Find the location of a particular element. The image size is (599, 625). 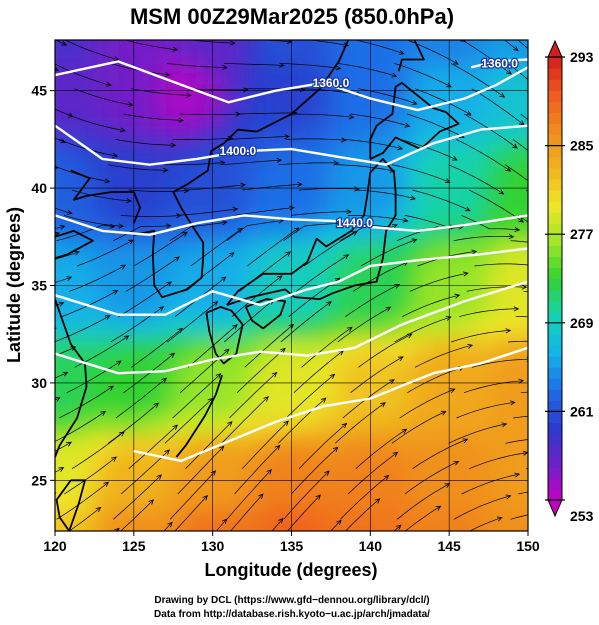

x-tick-label: 130 is located at coordinates (213, 546).